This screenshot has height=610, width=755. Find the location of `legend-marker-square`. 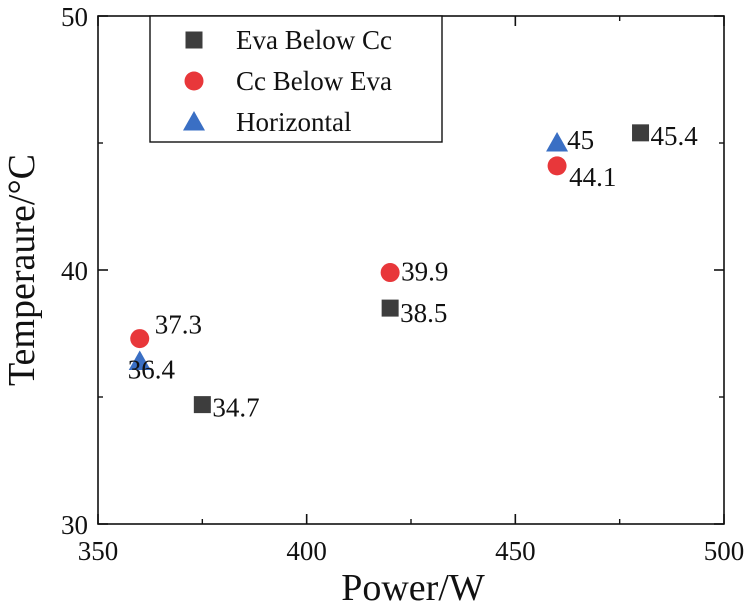

legend-marker-square is located at coordinates (194, 40).